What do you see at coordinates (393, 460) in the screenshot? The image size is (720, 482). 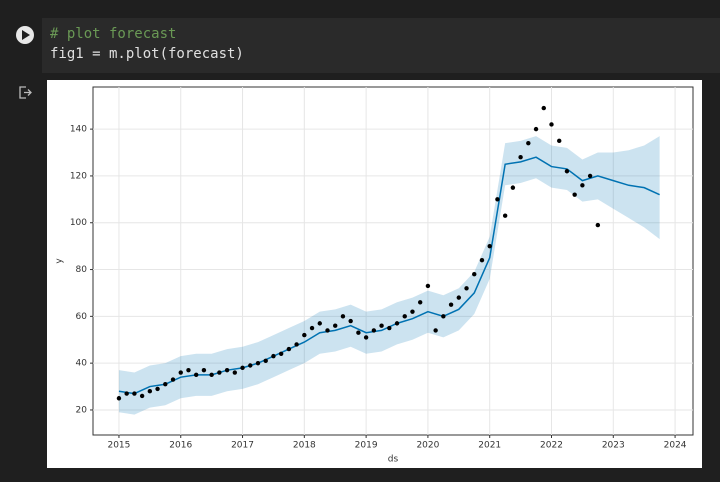 I see `x-axis-label: ds` at bounding box center [393, 460].